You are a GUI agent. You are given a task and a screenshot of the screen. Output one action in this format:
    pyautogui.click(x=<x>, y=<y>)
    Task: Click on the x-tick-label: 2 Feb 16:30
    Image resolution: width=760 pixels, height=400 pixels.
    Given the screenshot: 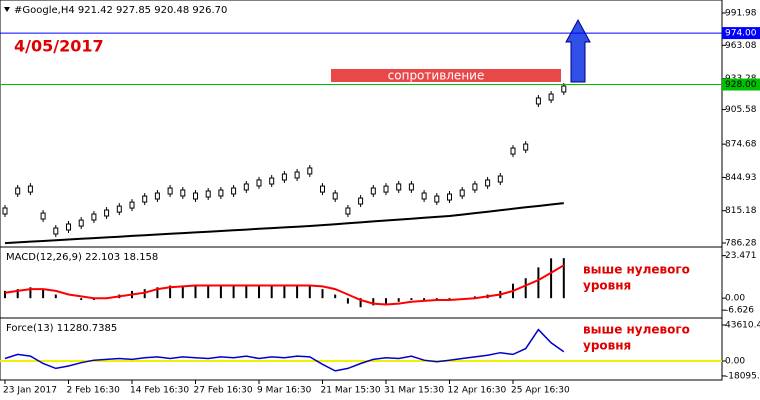 What is the action you would take?
    pyautogui.click(x=94, y=391)
    